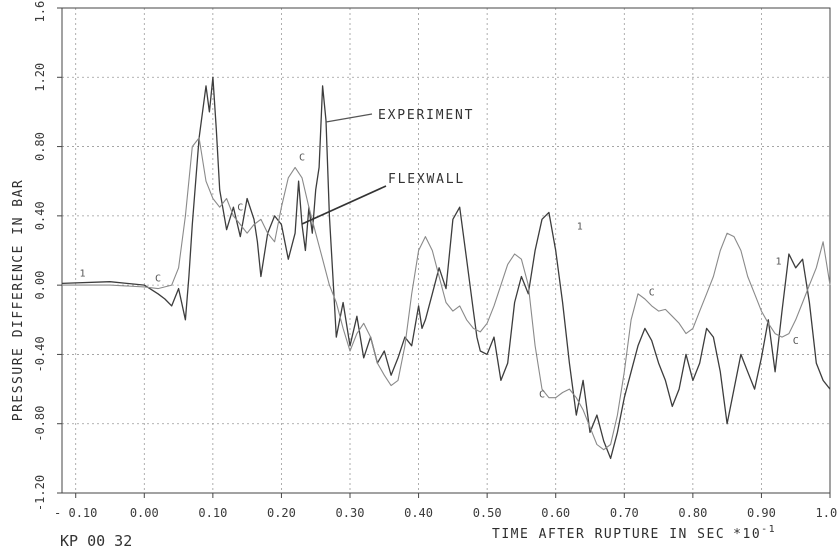 This screenshot has height=548, width=838. Describe the element at coordinates (555, 513) in the screenshot. I see `x-tick-label: 0.60` at that location.